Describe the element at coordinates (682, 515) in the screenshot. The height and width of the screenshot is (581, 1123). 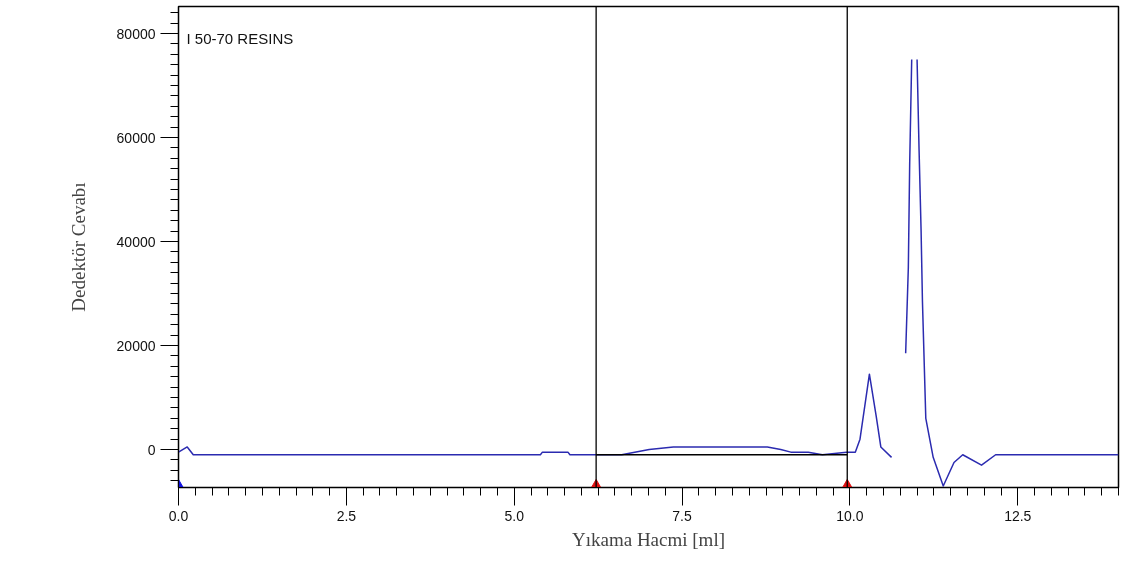
I see `x-tick-label: 7.5` at that location.